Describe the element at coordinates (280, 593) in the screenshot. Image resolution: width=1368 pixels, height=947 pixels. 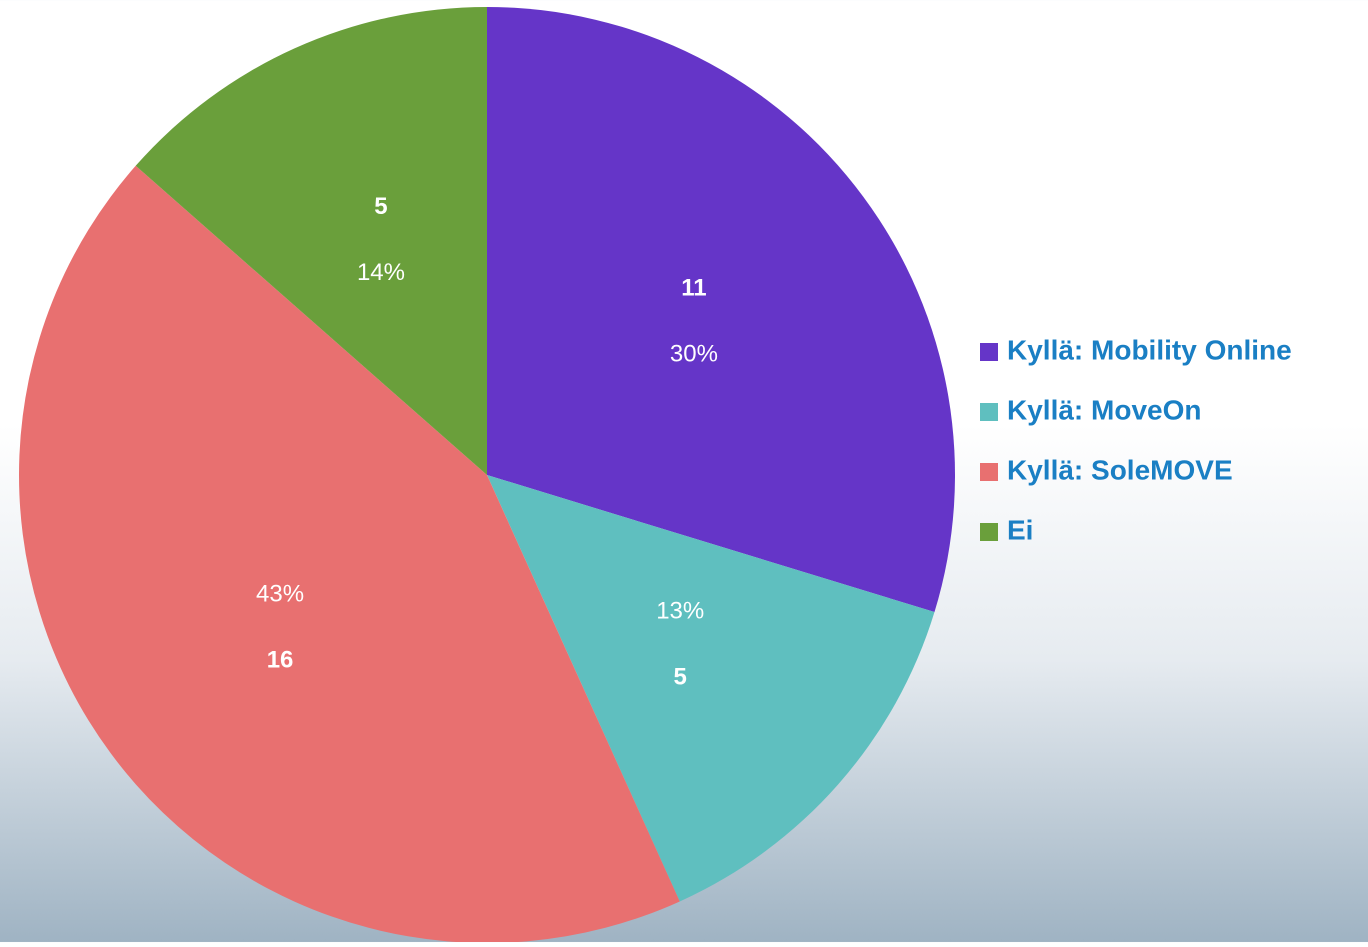
I see `slice-percent-label: 43%` at that location.